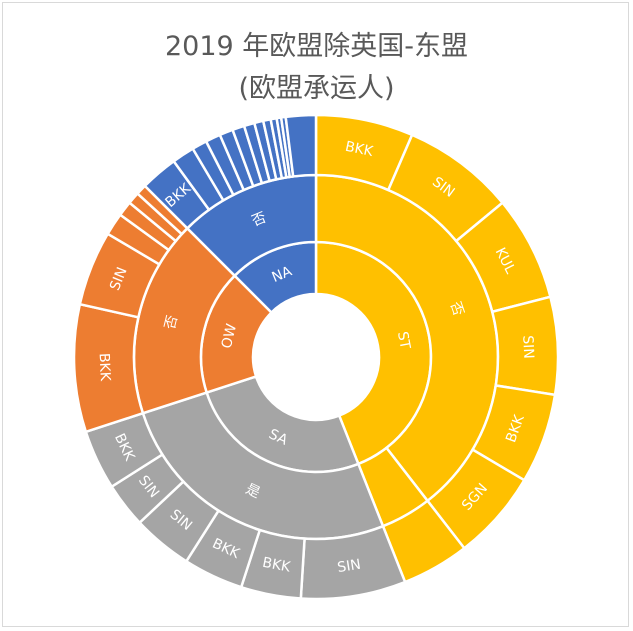 Image resolution: width=633 pixels, height=631 pixels. What do you see at coordinates (316, 88) in the screenshot?
I see `chart-subtitle: (欧盟承运人)` at bounding box center [316, 88].